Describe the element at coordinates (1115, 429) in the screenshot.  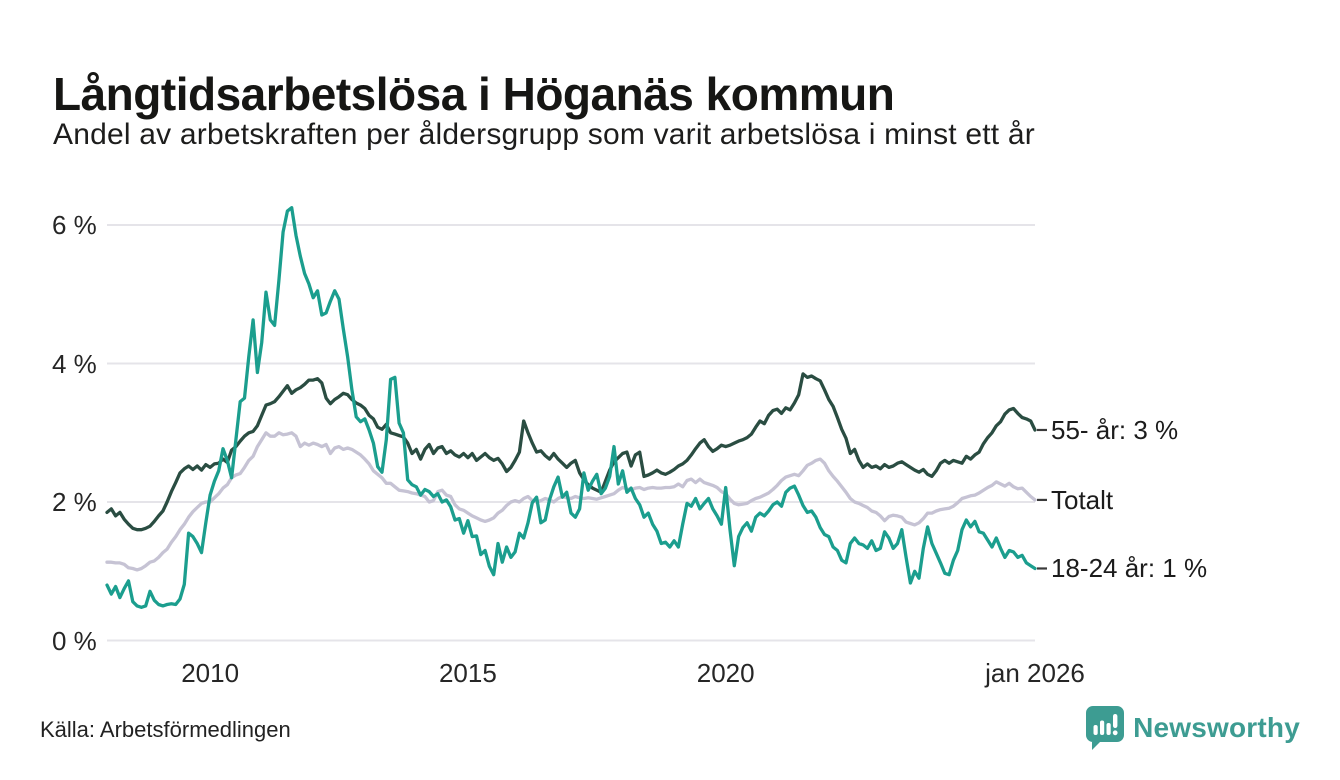
I see `series-end-label: 55- år: 3 %` at that location.